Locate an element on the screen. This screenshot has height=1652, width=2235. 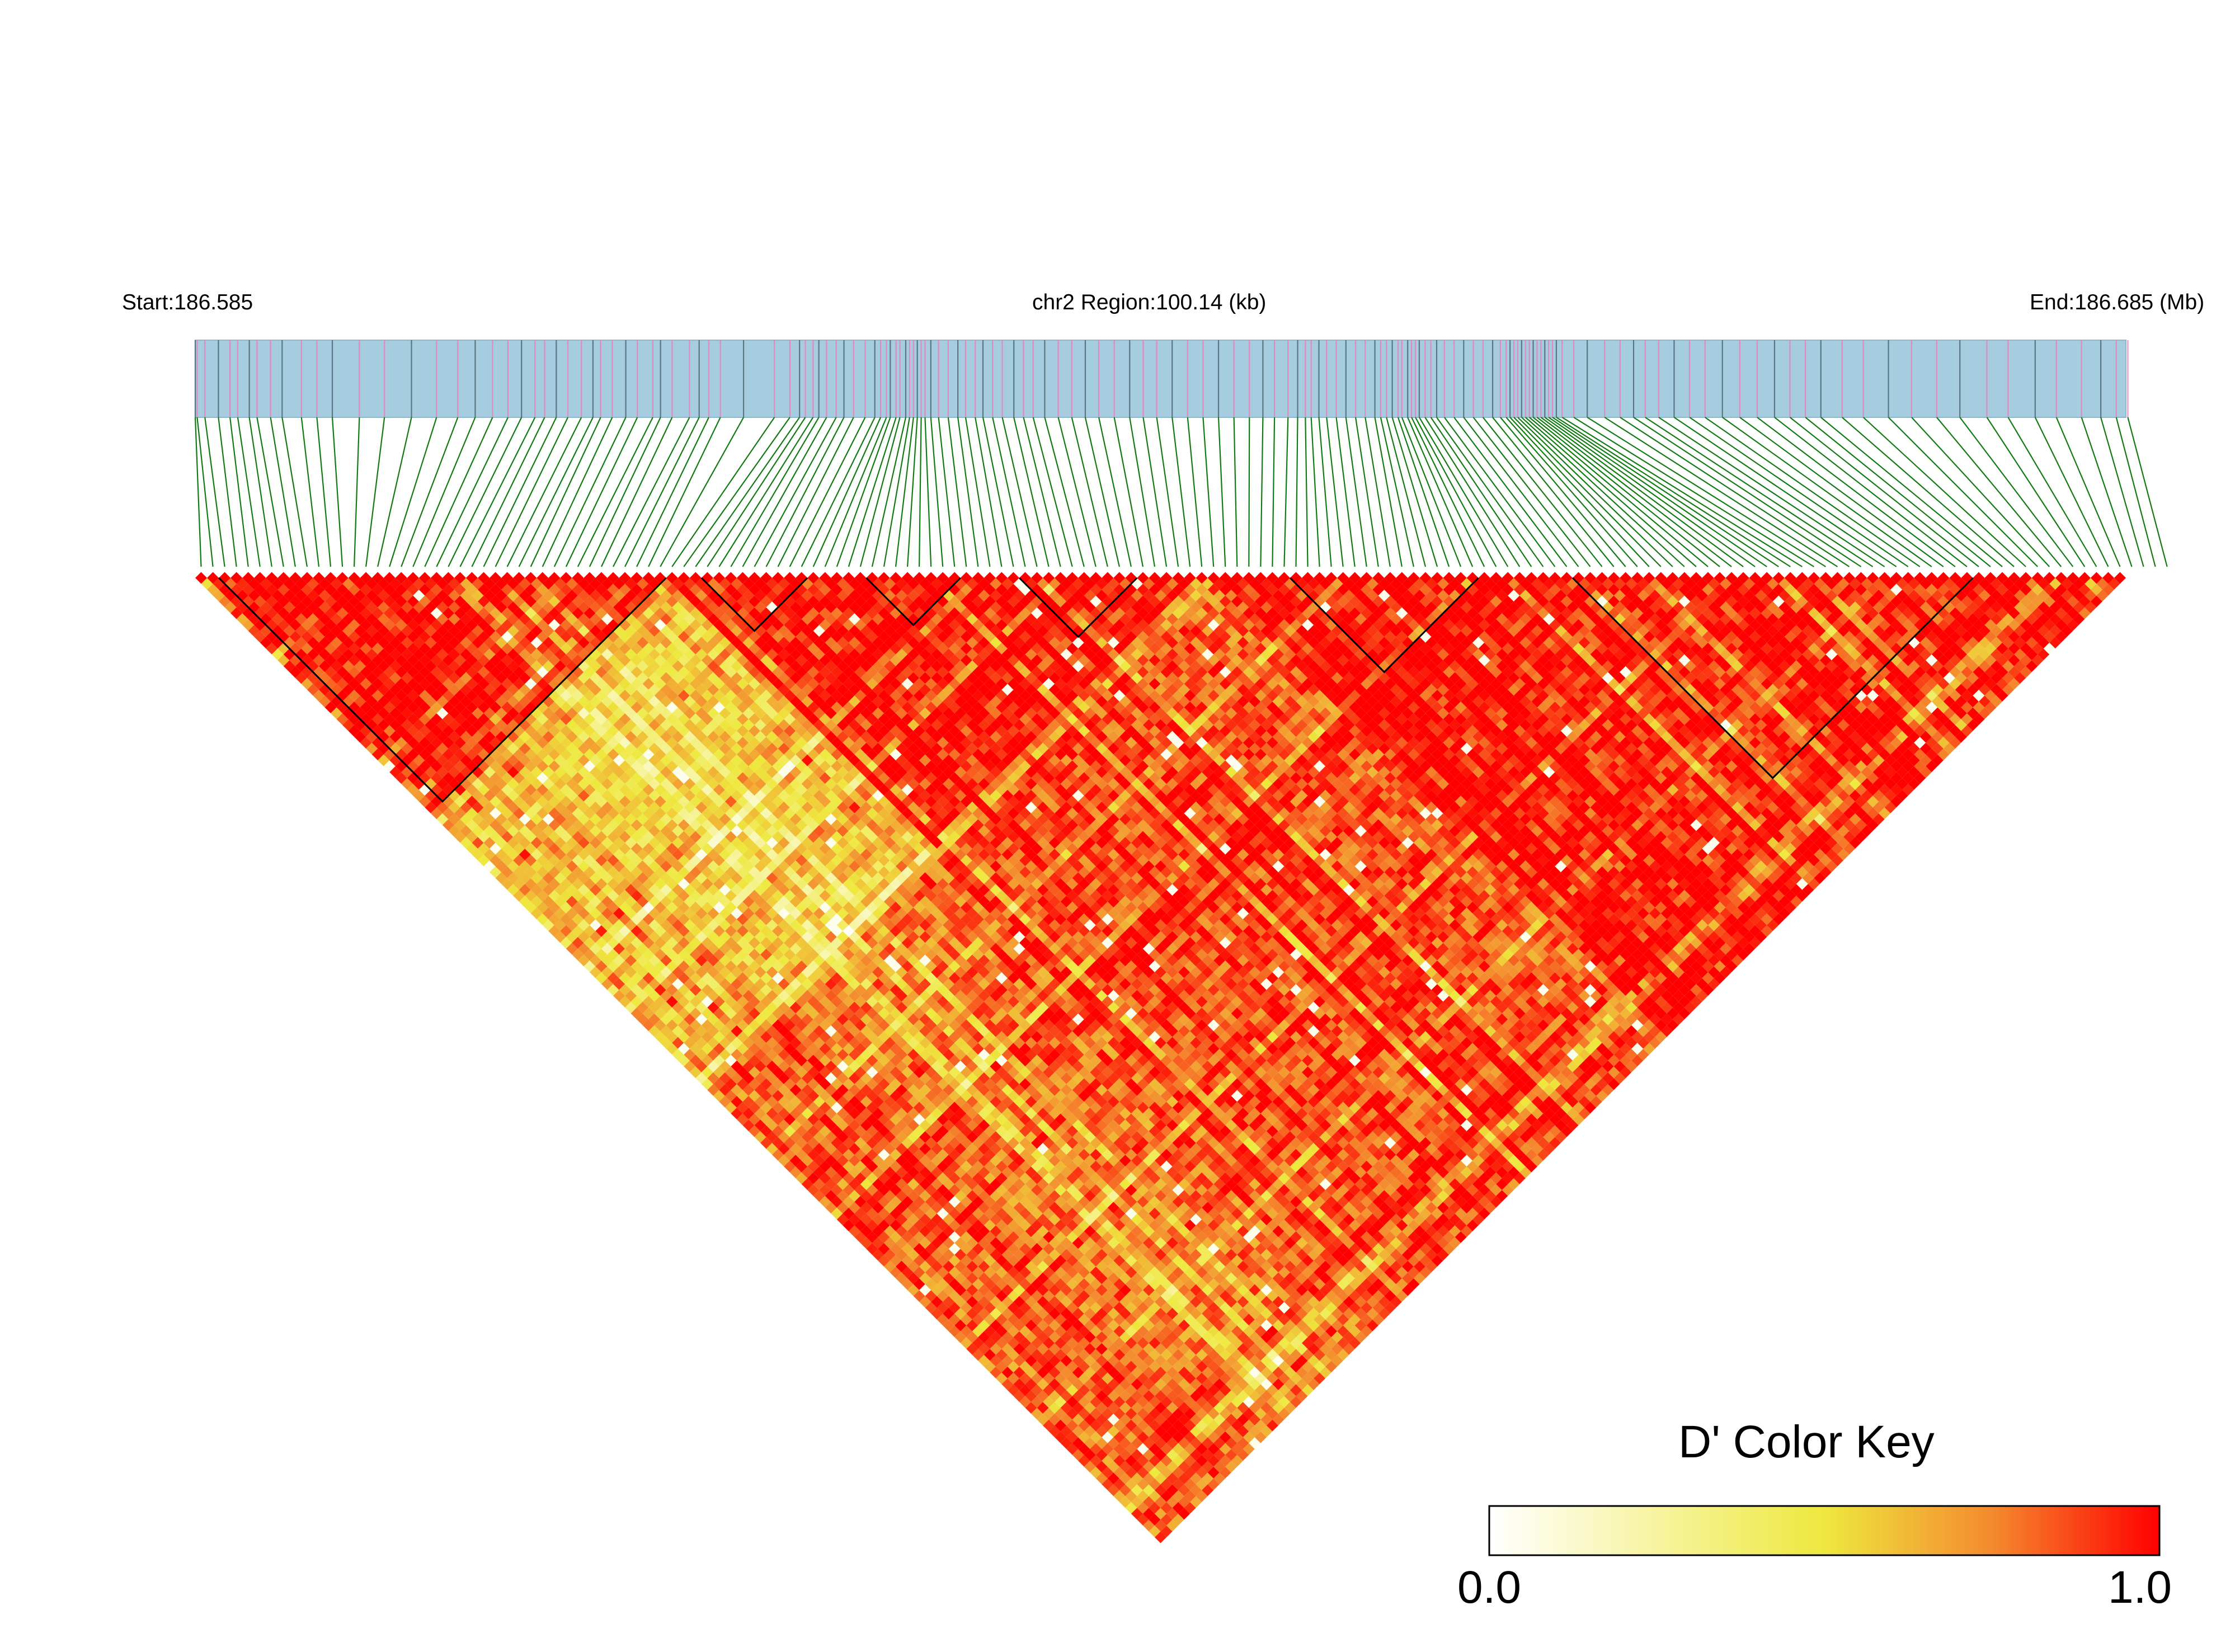
region-bar-background is located at coordinates (1160, 379).